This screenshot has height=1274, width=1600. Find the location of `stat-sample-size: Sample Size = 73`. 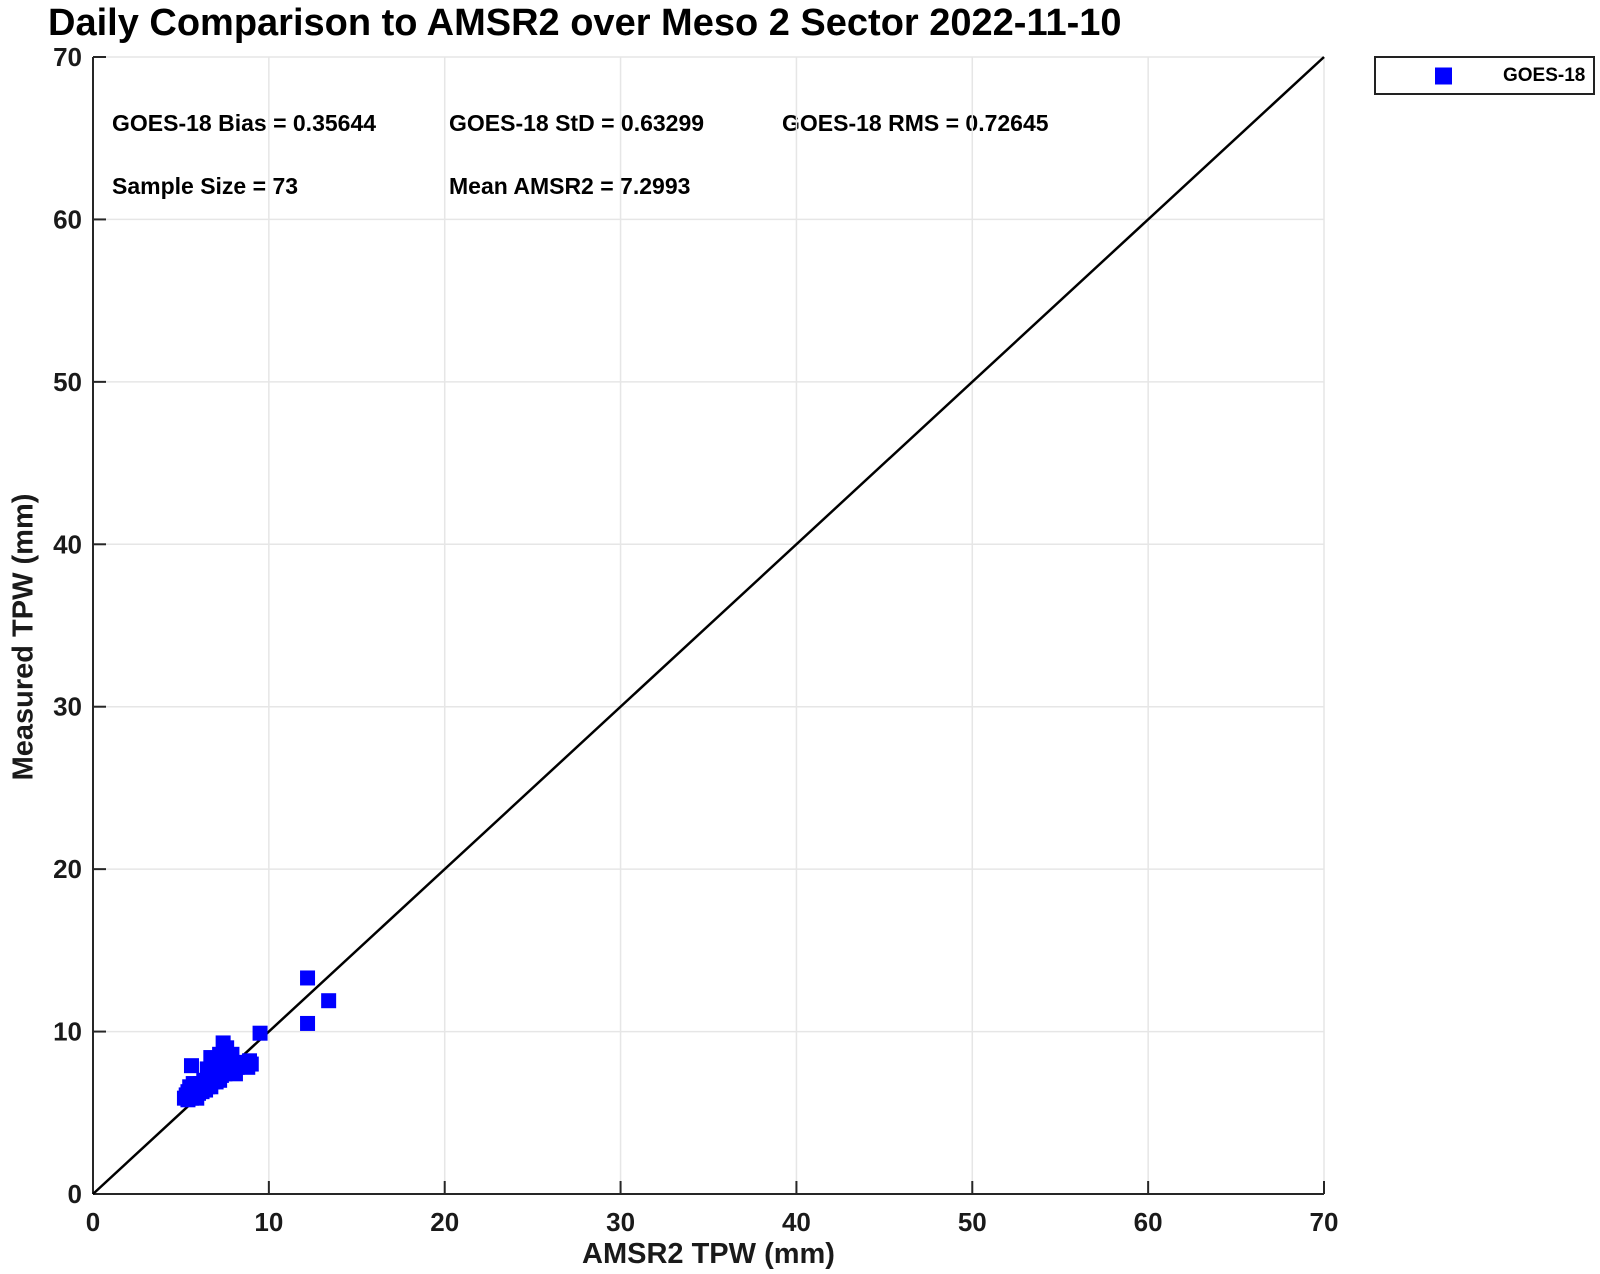

stat-sample-size: Sample Size = 73 is located at coordinates (205, 186).